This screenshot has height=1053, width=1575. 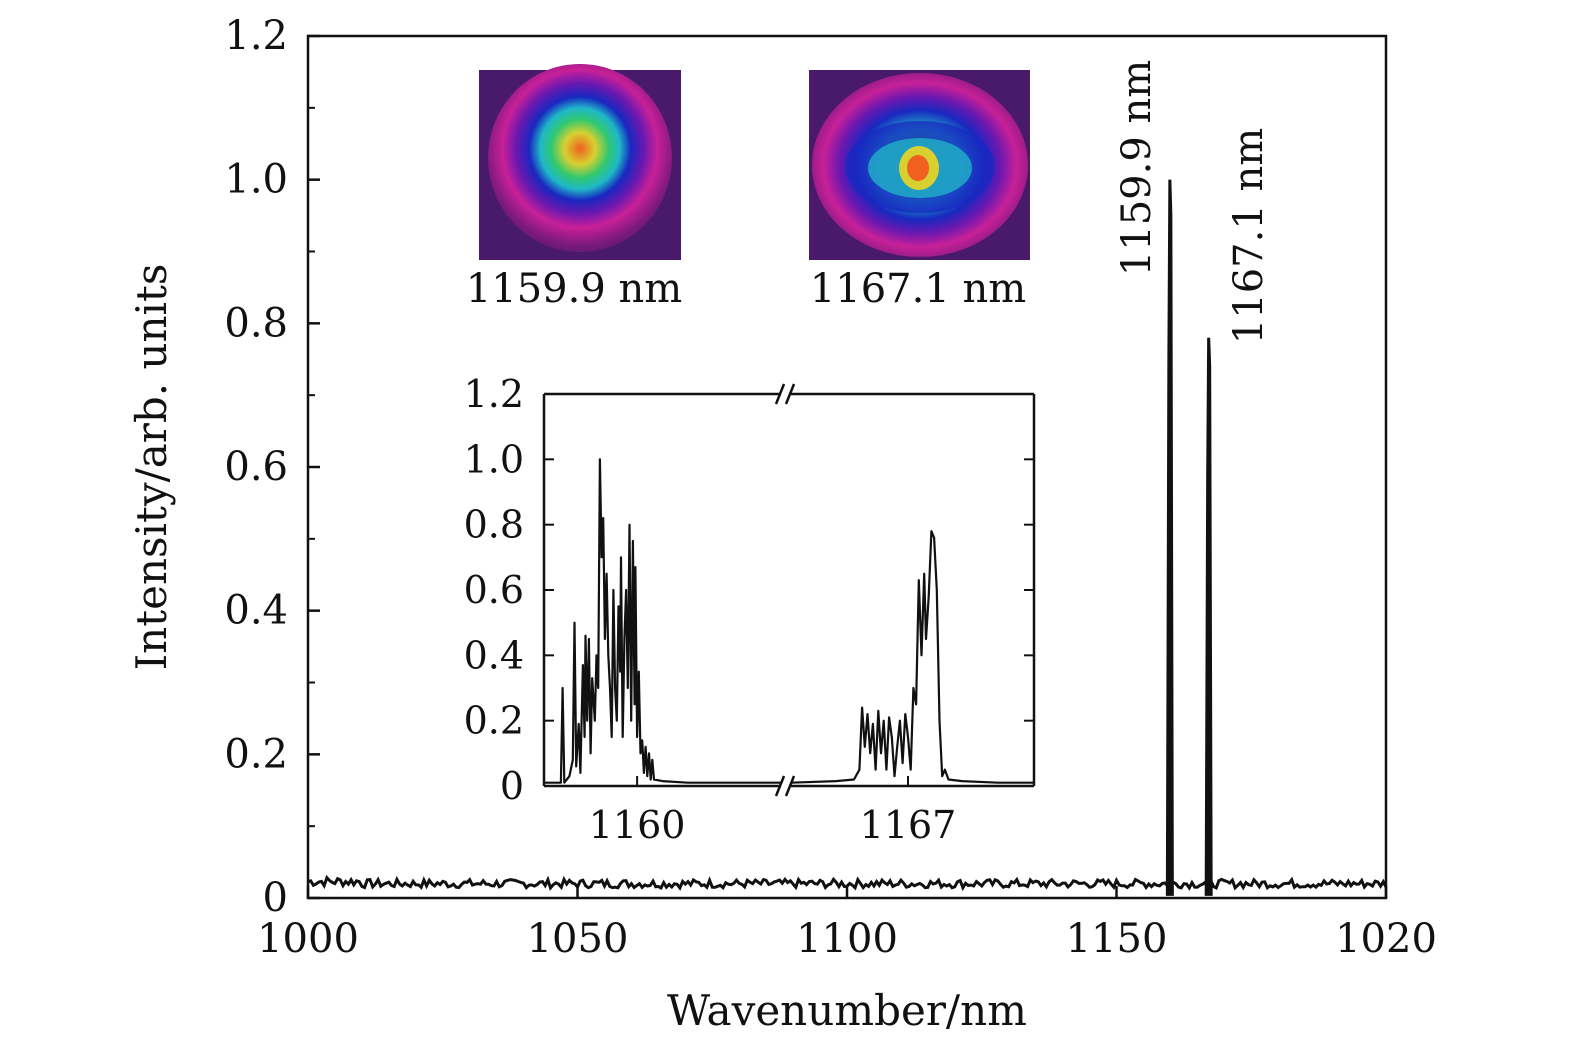 I want to click on main-x-axis: 1000 1050 1100 1150 1020, so click(x=847, y=924).